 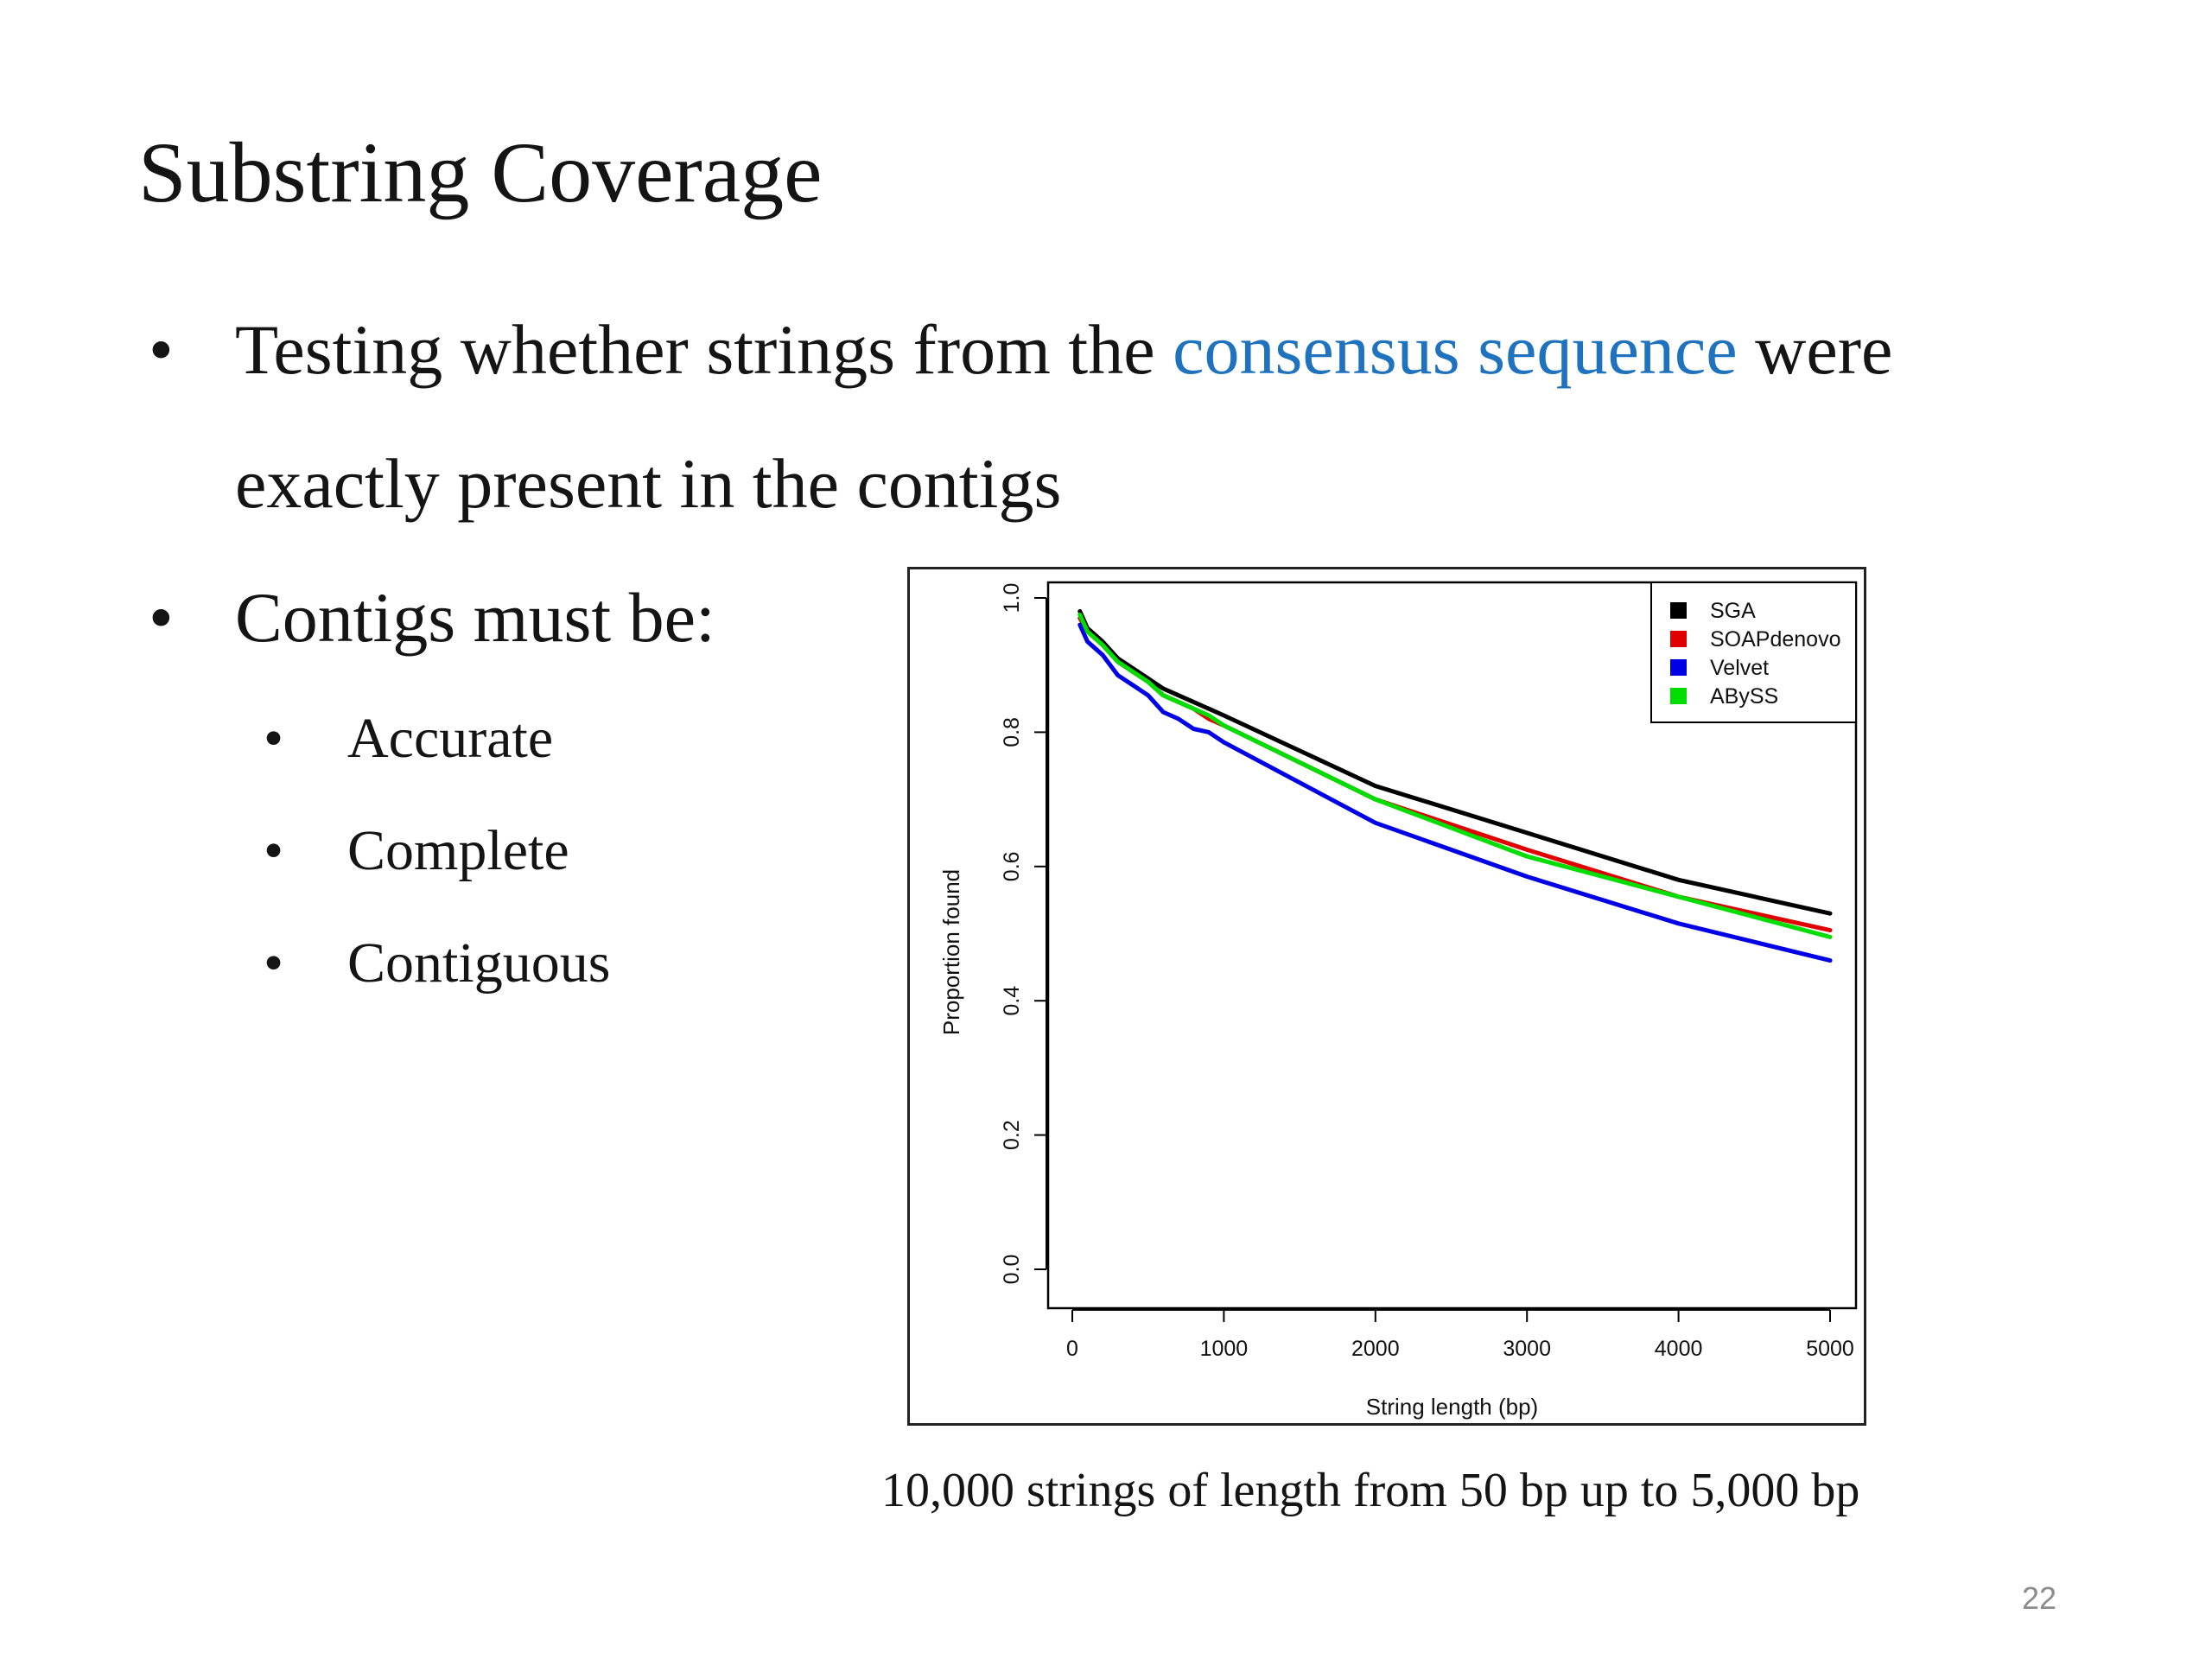 I want to click on sub-bullet-contiguous: Contiguous, so click(x=479, y=963).